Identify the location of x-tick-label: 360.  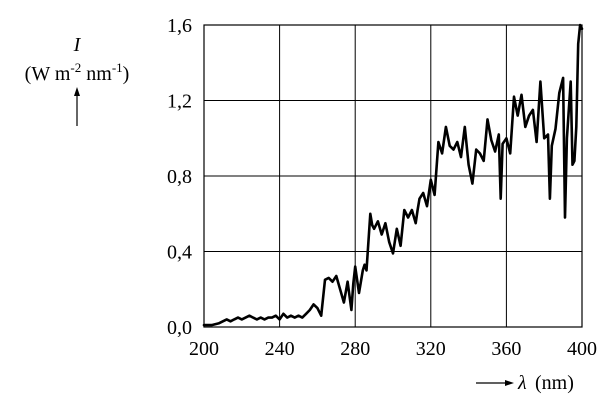
(506, 349).